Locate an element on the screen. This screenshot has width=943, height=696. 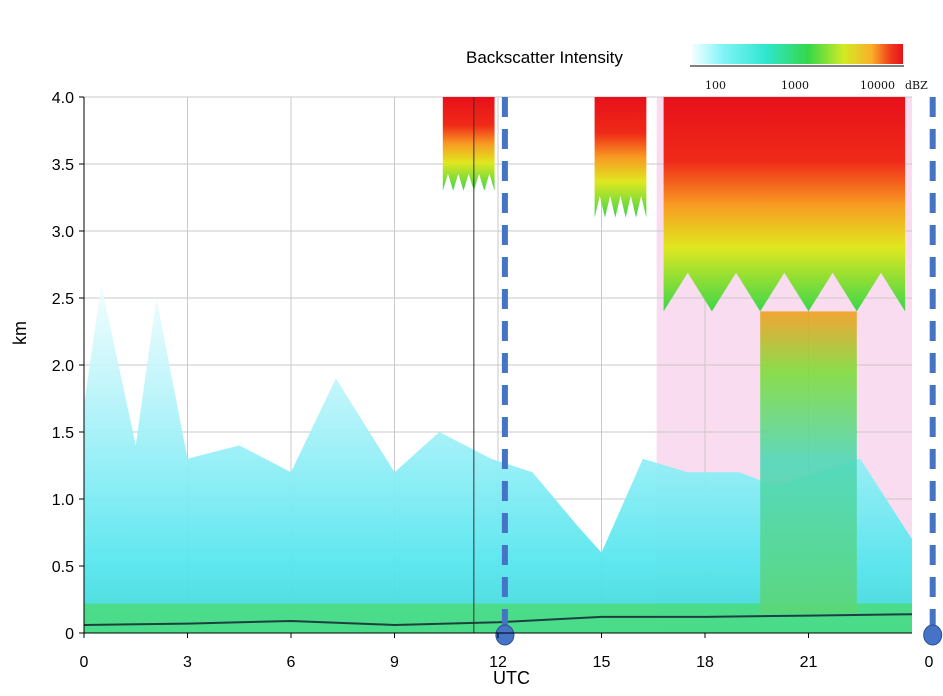
precipitation-shaft is located at coordinates (808, 462).